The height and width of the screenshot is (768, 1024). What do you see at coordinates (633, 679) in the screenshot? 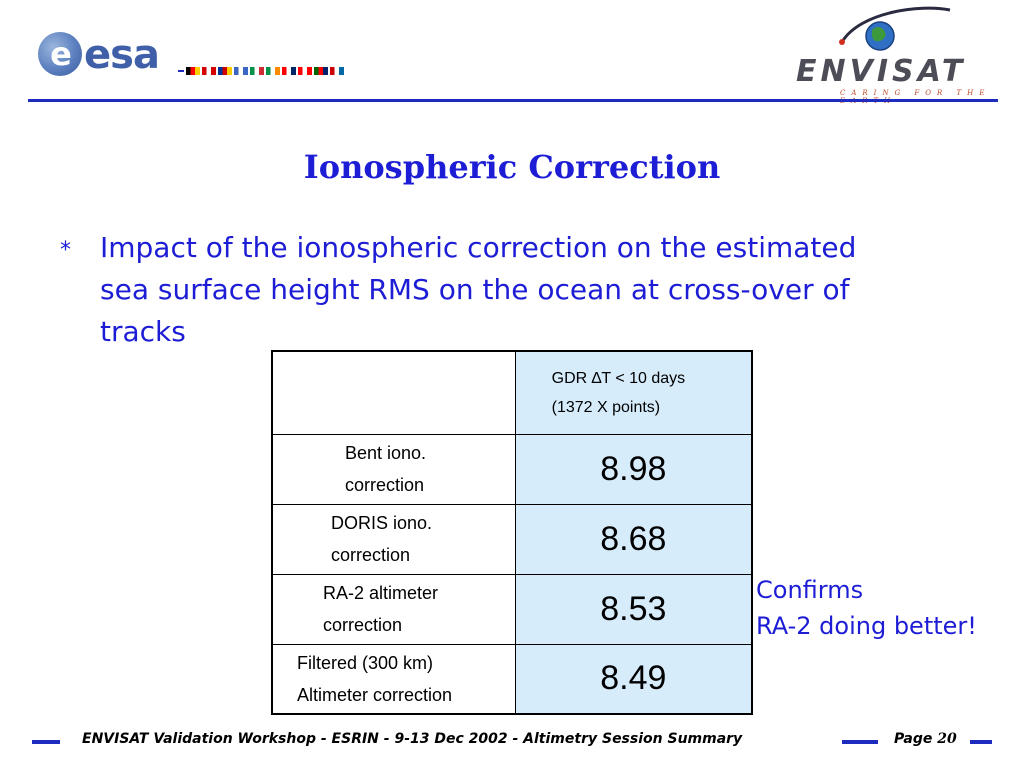
I see `row-value: 8.49` at bounding box center [633, 679].